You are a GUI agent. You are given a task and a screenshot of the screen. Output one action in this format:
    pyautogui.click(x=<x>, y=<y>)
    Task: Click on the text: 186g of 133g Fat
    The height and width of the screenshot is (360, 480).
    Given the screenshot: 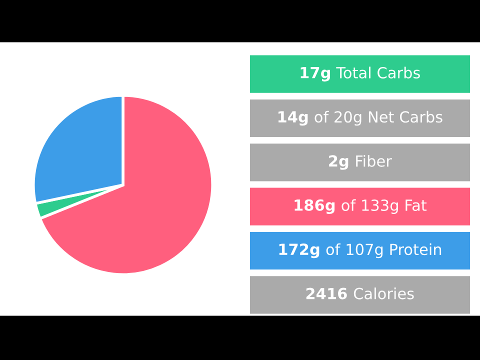 What is the action you would take?
    pyautogui.click(x=360, y=206)
    